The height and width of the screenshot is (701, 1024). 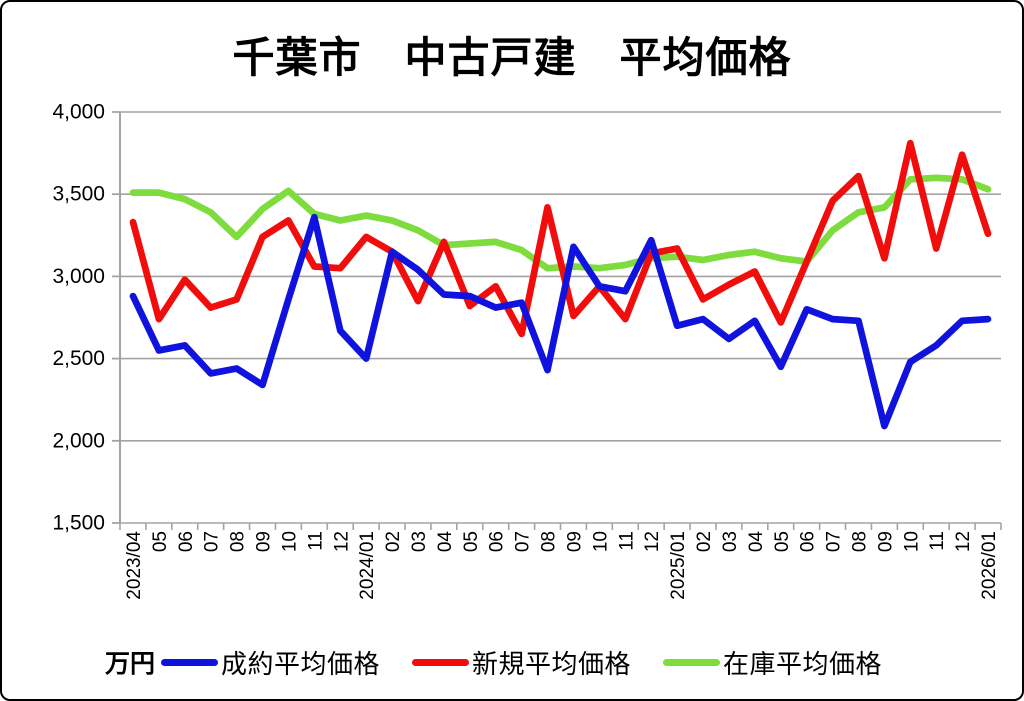 I want to click on legend-item-new-listing: 新規平均価格, so click(x=521, y=662).